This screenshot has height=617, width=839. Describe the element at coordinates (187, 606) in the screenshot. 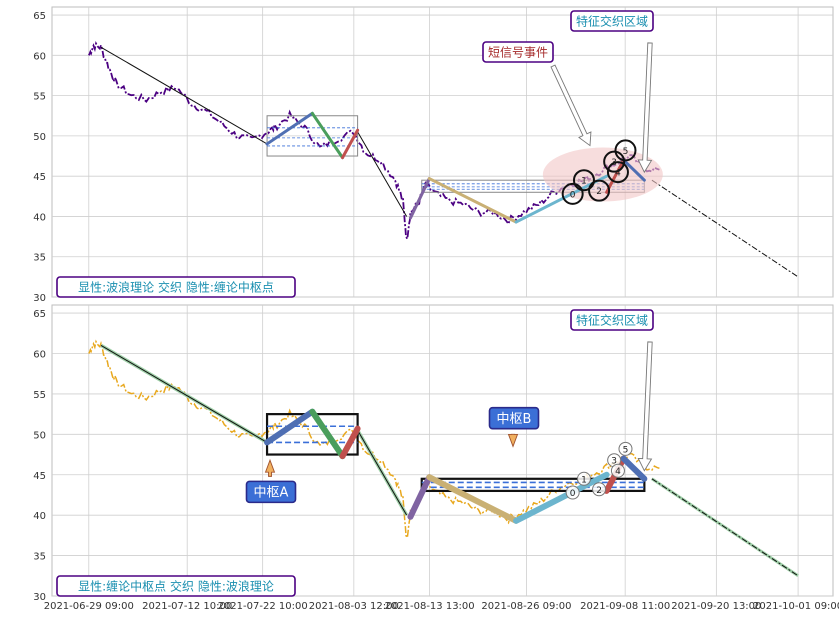

I see `x-tick-label: 2021-07-12 10:00` at that location.